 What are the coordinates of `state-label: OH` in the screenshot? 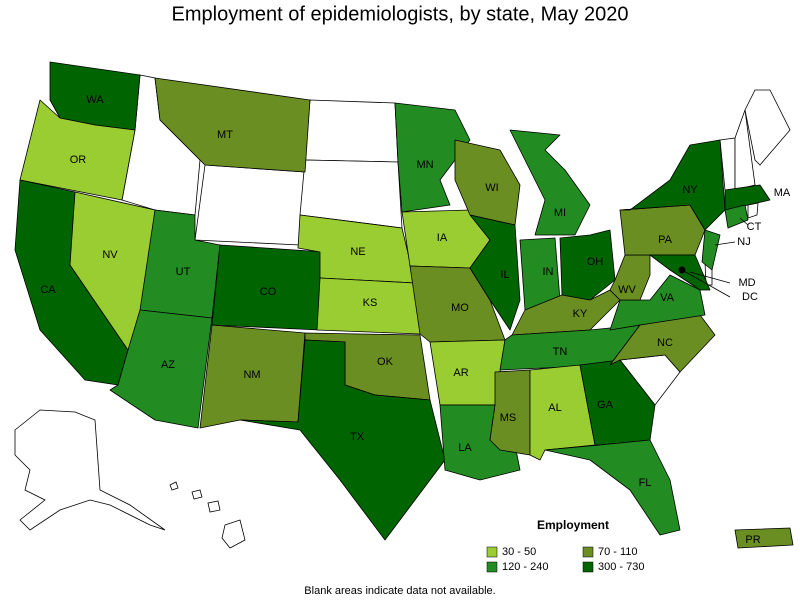 It's located at (595, 262).